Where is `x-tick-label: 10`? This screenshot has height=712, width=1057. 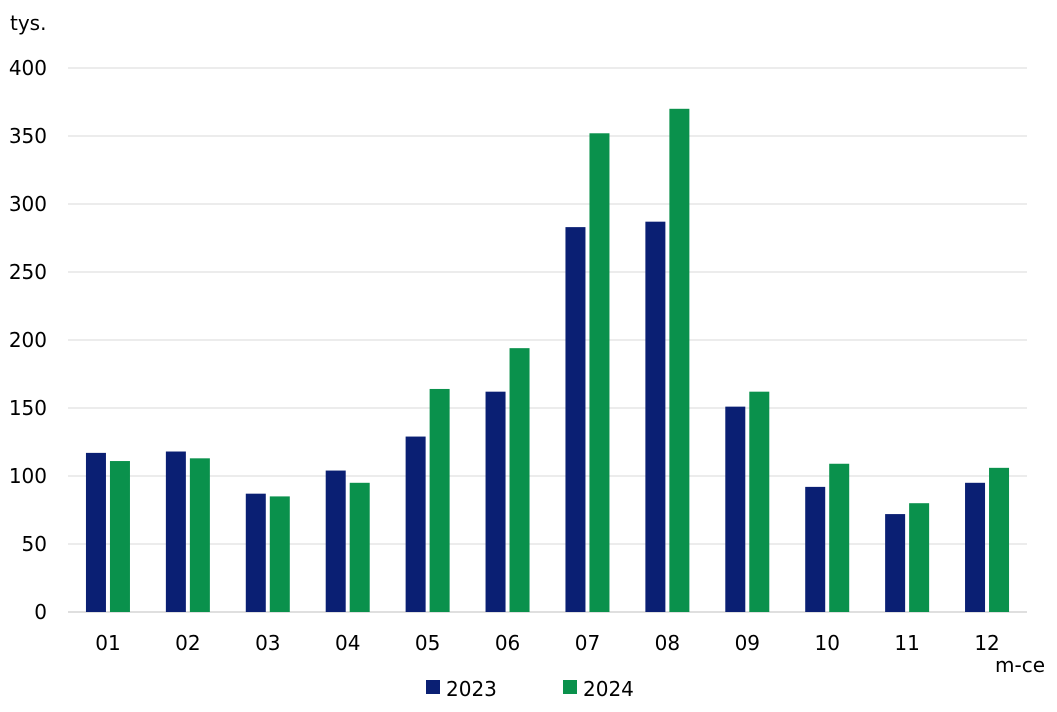
x-tick-label: 10 is located at coordinates (826, 643).